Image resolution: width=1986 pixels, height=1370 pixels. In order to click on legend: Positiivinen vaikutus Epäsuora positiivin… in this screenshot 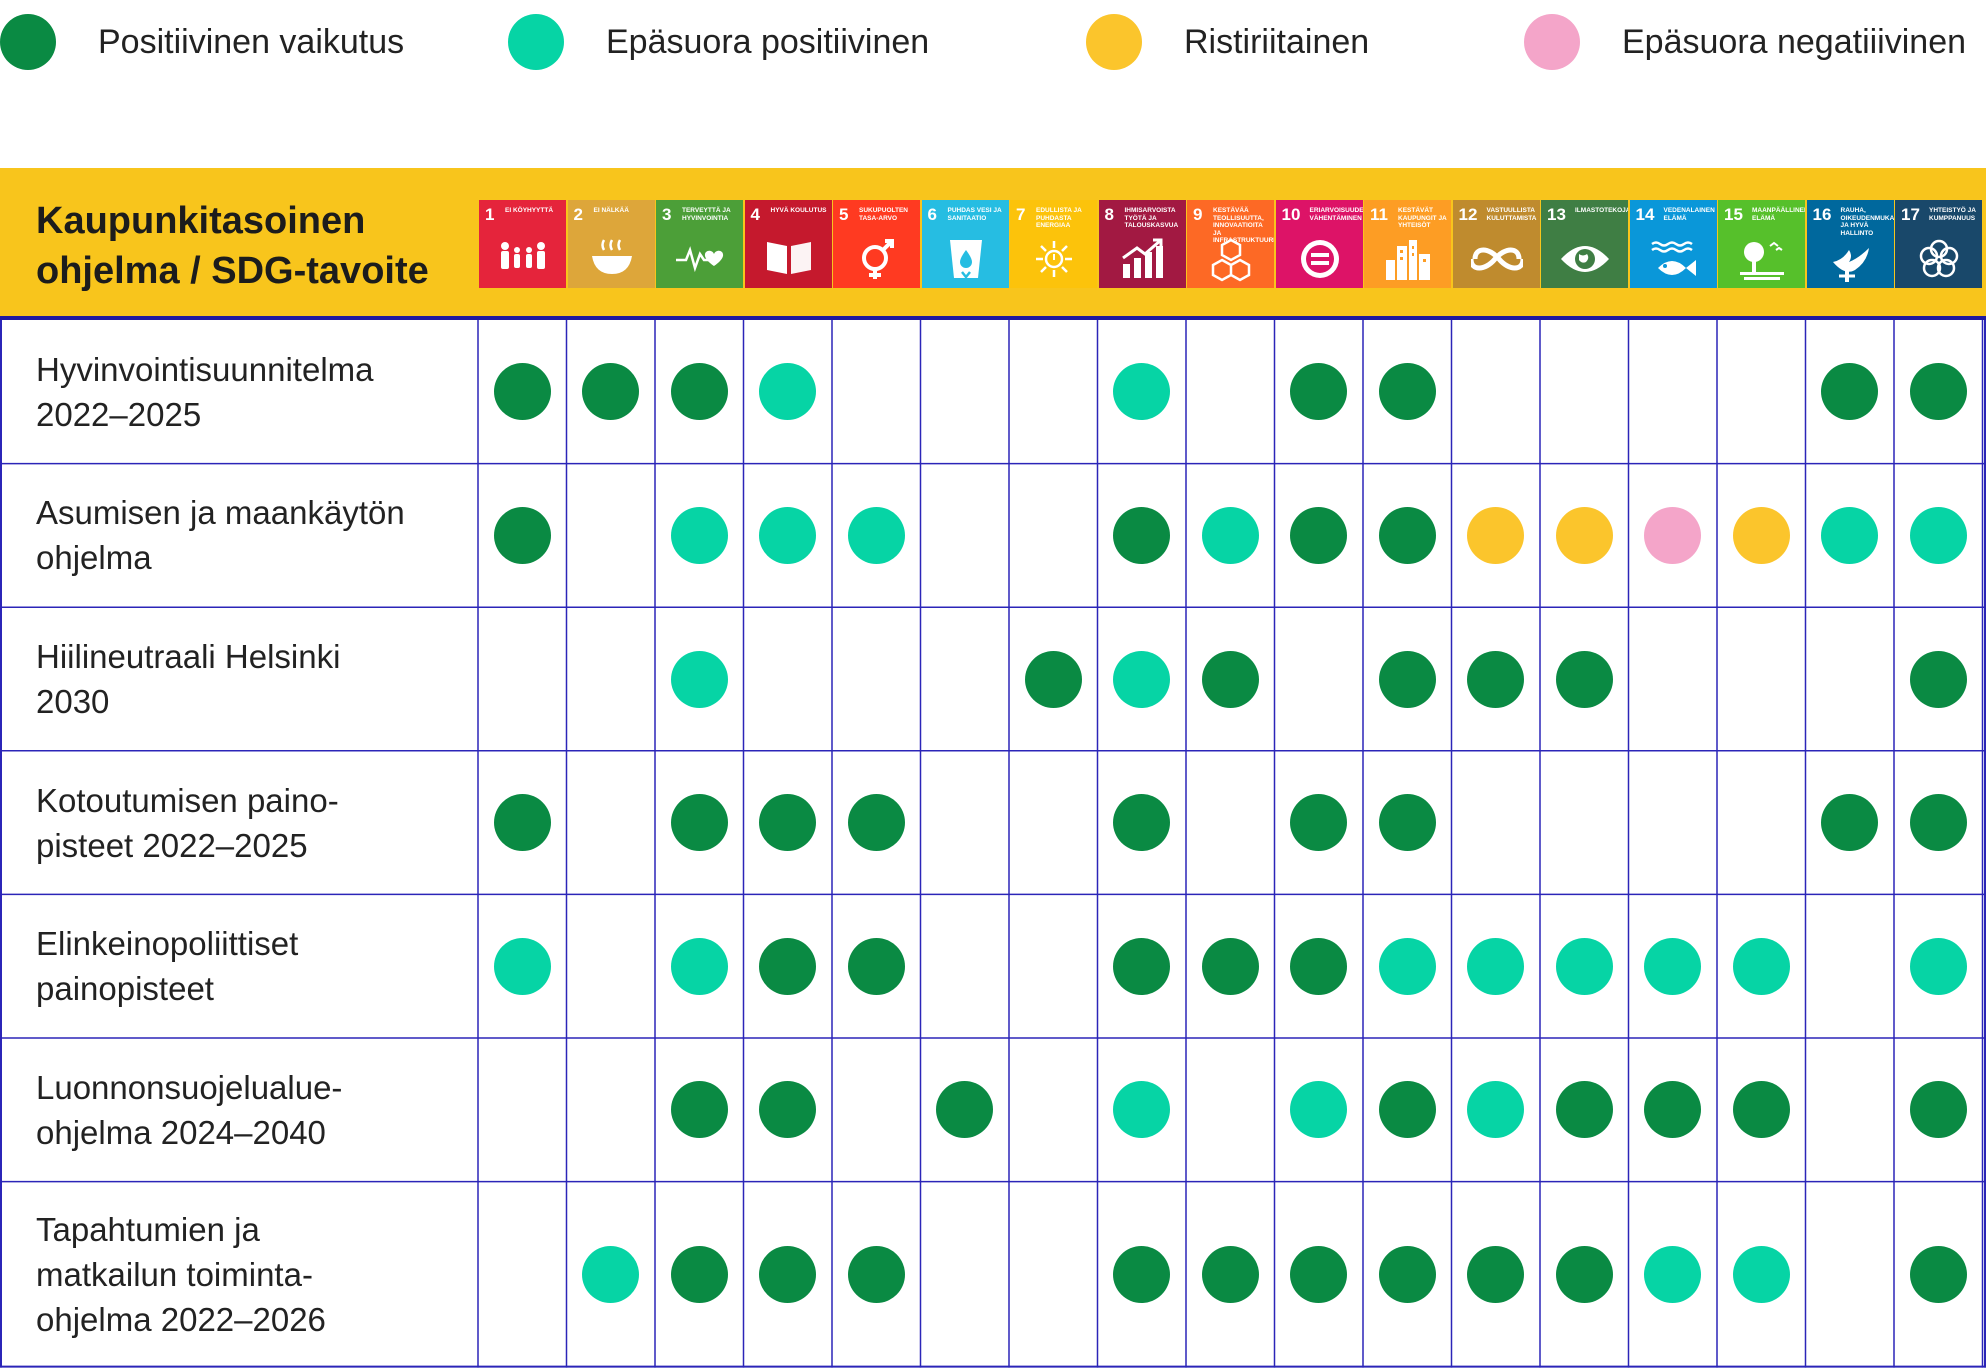, I will do `click(993, 44)`.